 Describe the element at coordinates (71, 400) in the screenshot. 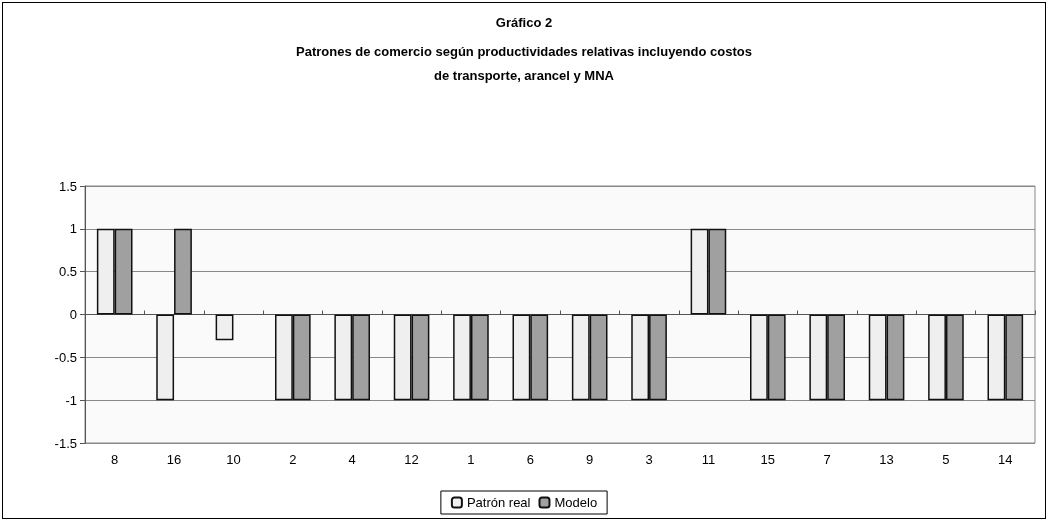

I see `y-tick-label: -1` at that location.